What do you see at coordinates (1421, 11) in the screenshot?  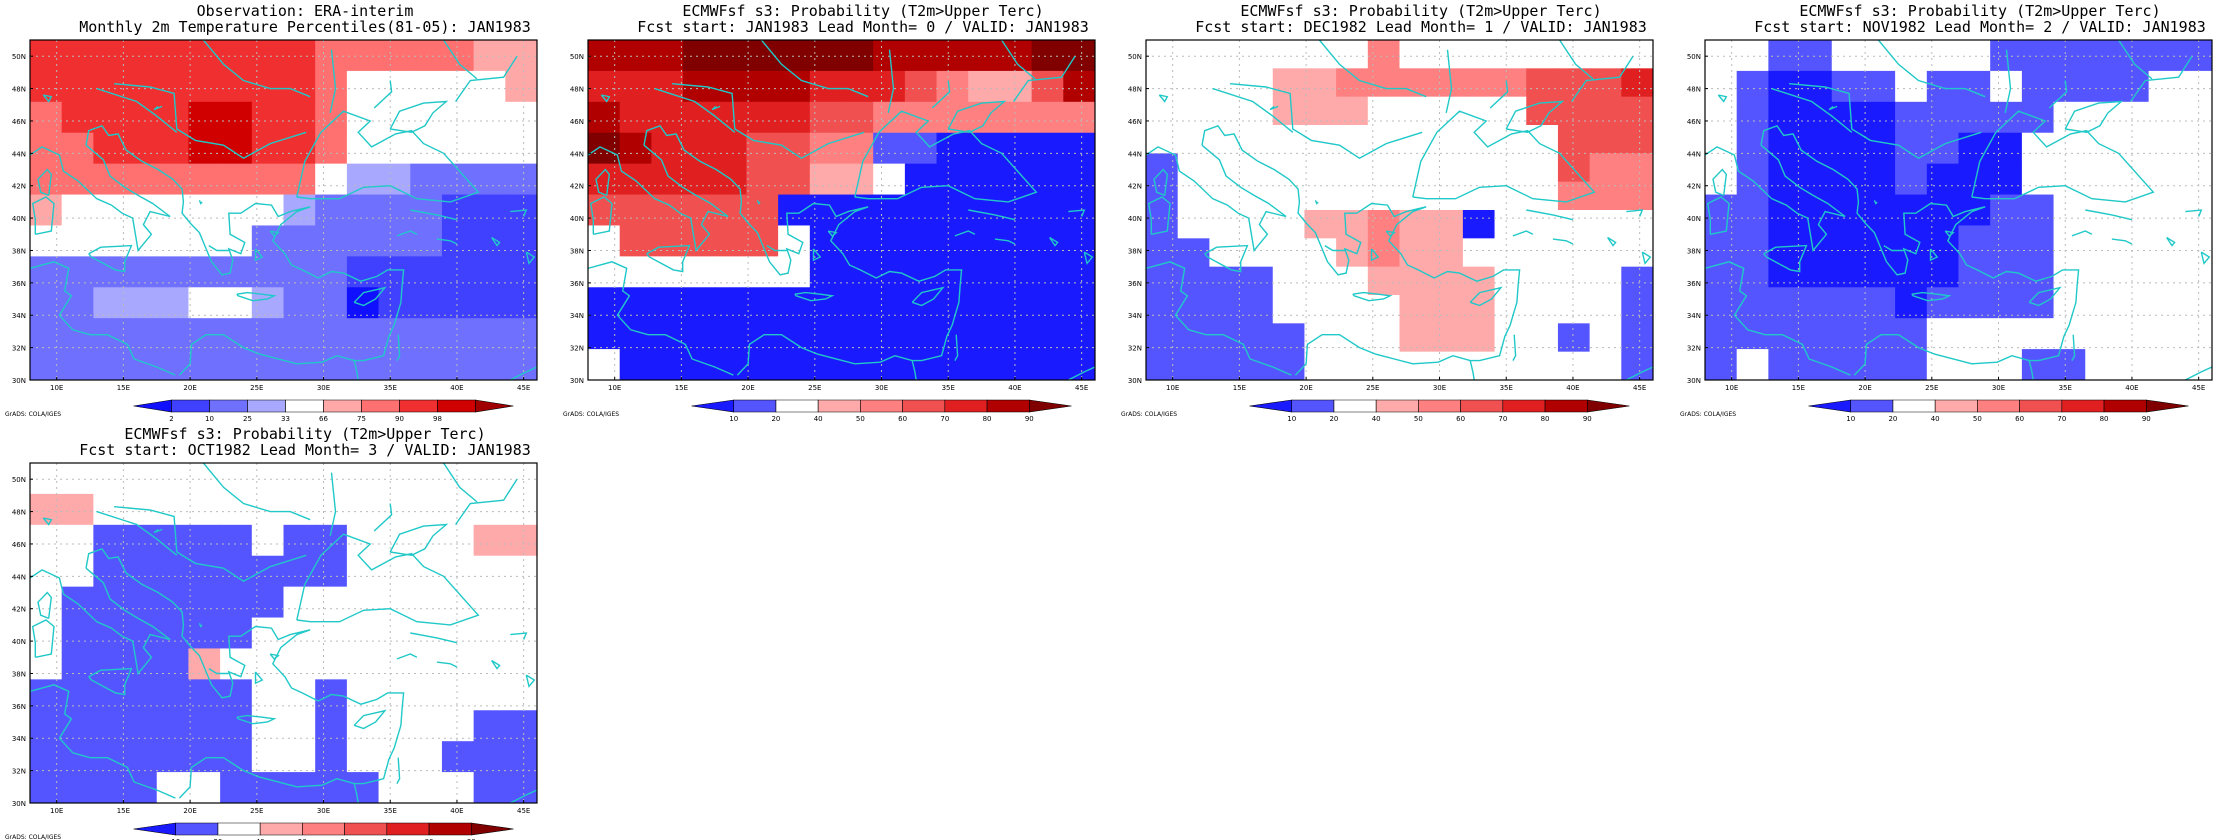 I see `panel-title-line-1: ECMWFsf s3: Probability (T2m>Upper Terc)` at bounding box center [1421, 11].